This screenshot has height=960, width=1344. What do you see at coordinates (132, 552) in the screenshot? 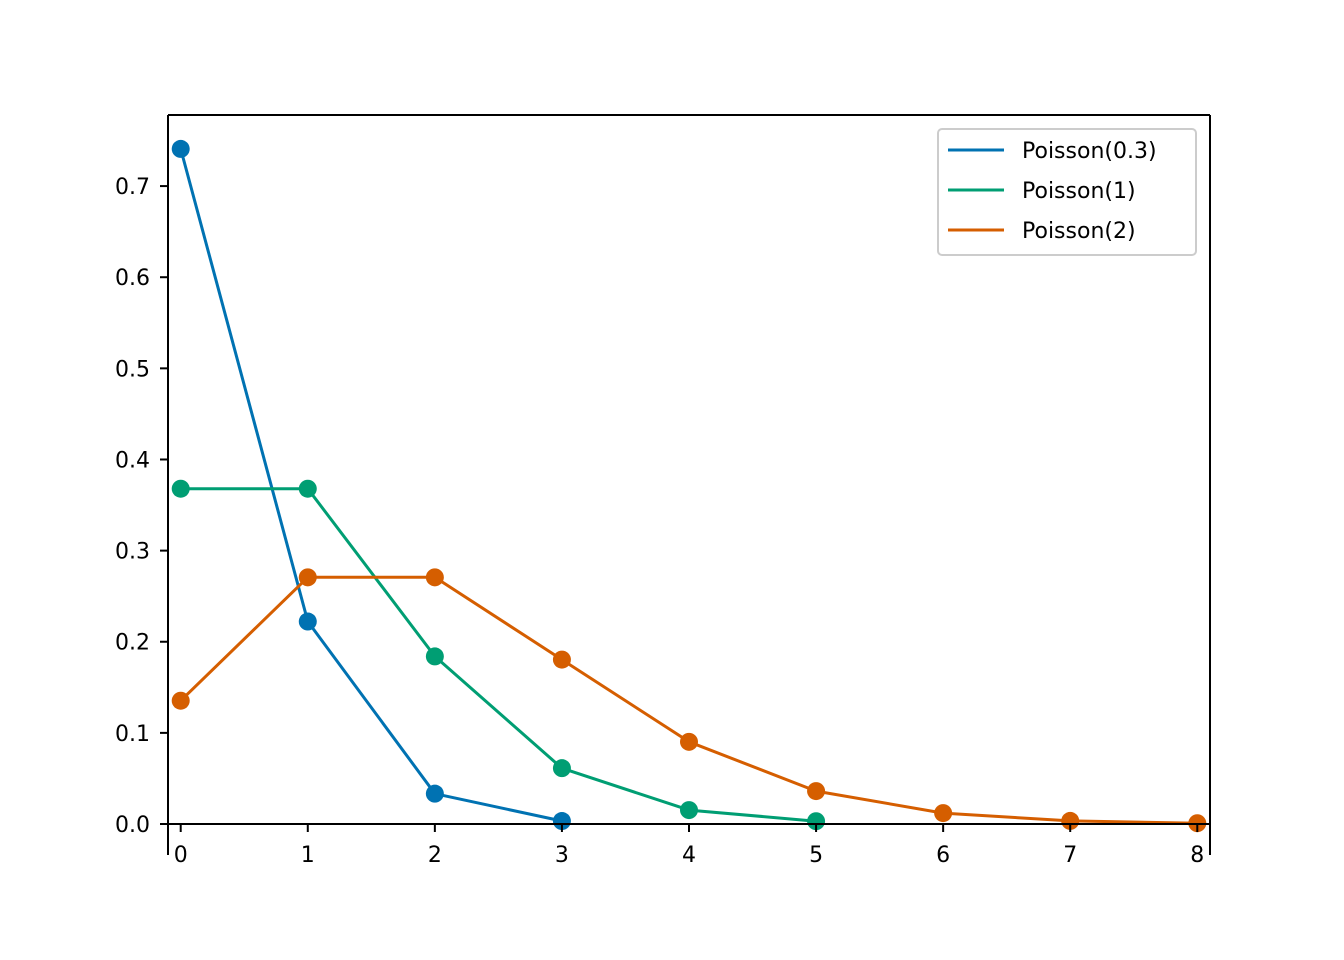
I see `y-tick-label: 0.3` at bounding box center [132, 552].